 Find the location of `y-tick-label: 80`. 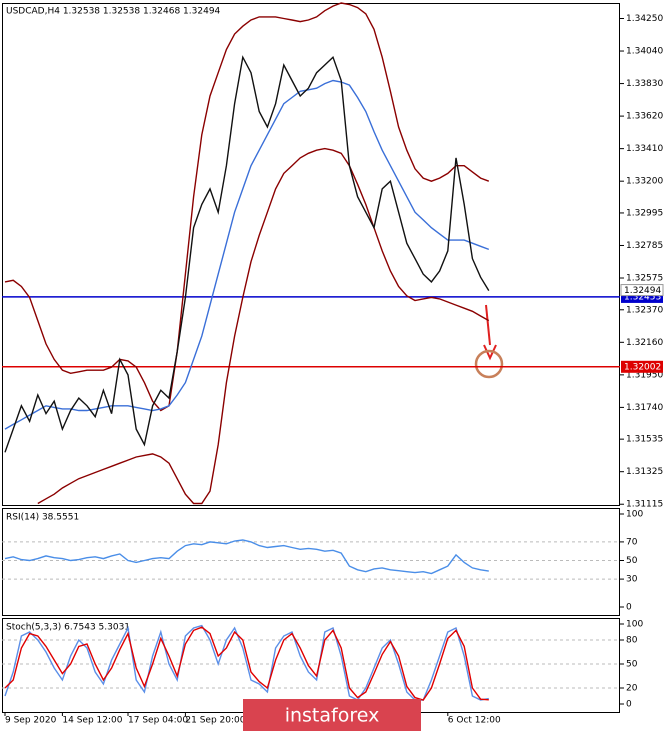

y-tick-label: 80 is located at coordinates (632, 641).